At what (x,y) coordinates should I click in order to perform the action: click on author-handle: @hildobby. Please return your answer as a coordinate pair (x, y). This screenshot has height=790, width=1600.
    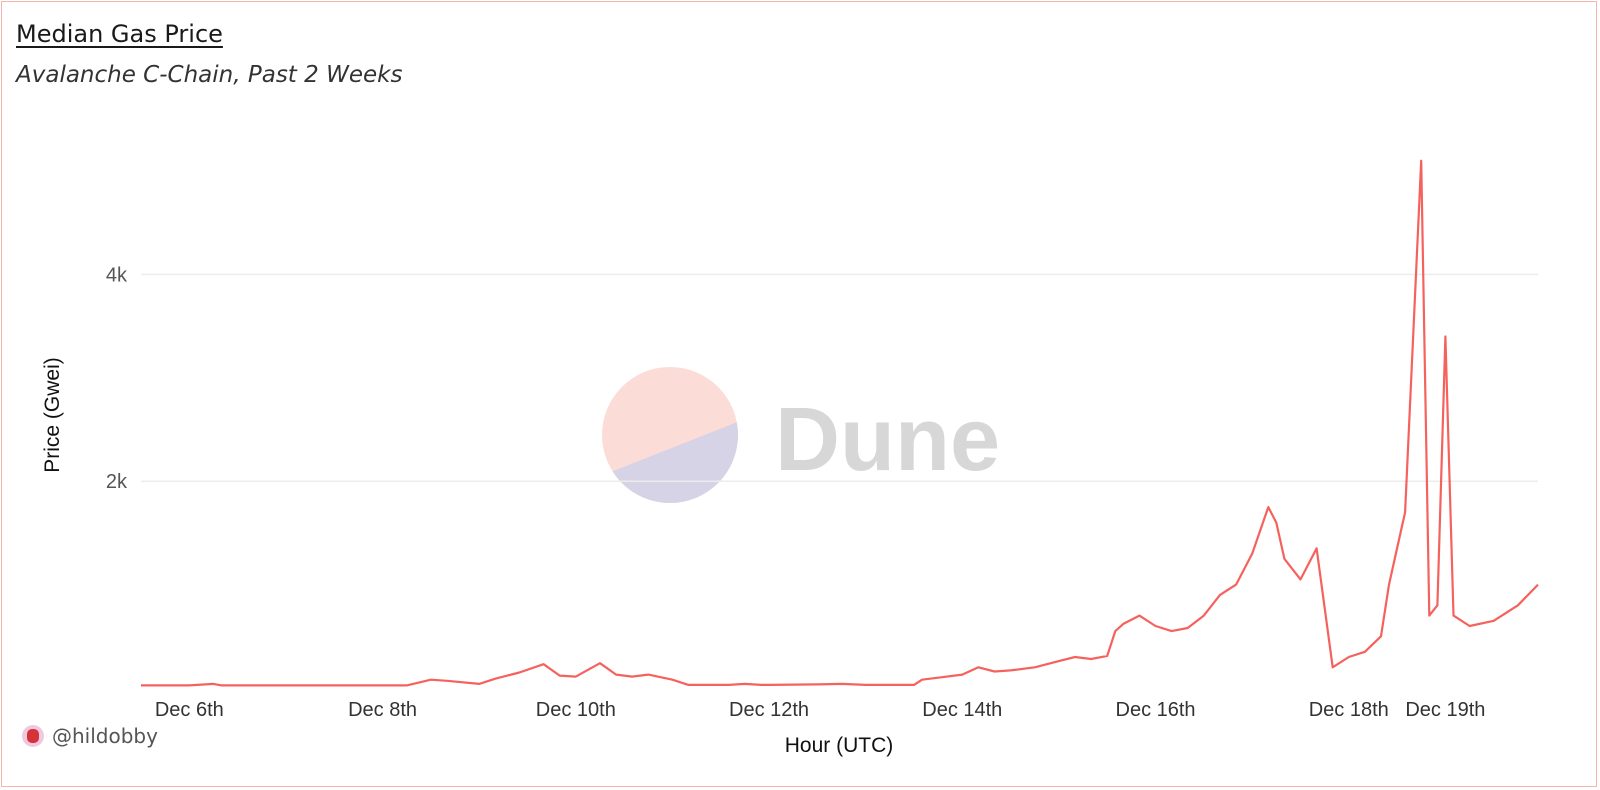
    Looking at the image, I should click on (105, 736).